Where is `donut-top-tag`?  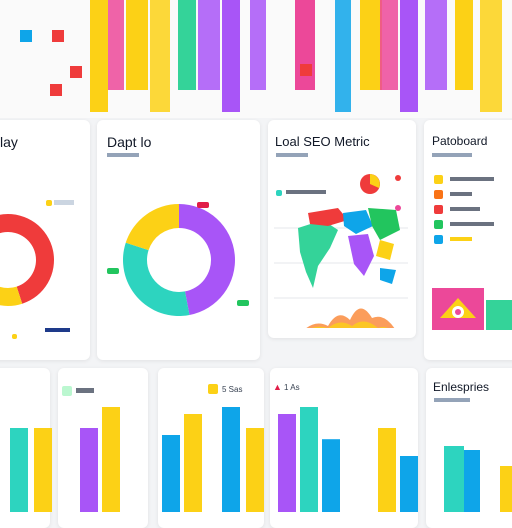 donut-top-tag is located at coordinates (203, 205).